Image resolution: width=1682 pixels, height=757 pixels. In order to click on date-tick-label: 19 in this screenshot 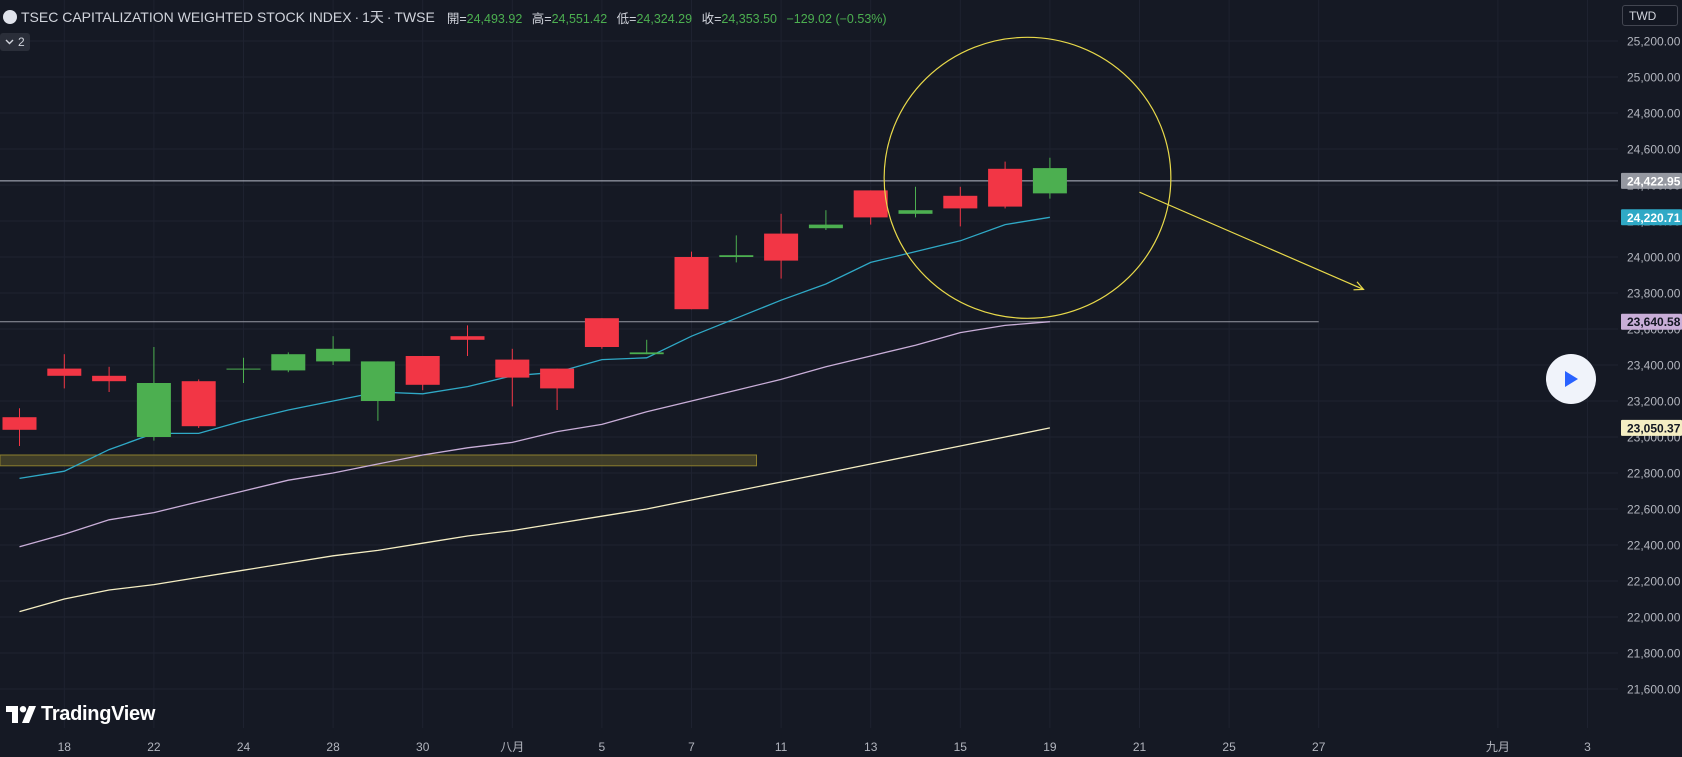, I will do `click(1050, 747)`.